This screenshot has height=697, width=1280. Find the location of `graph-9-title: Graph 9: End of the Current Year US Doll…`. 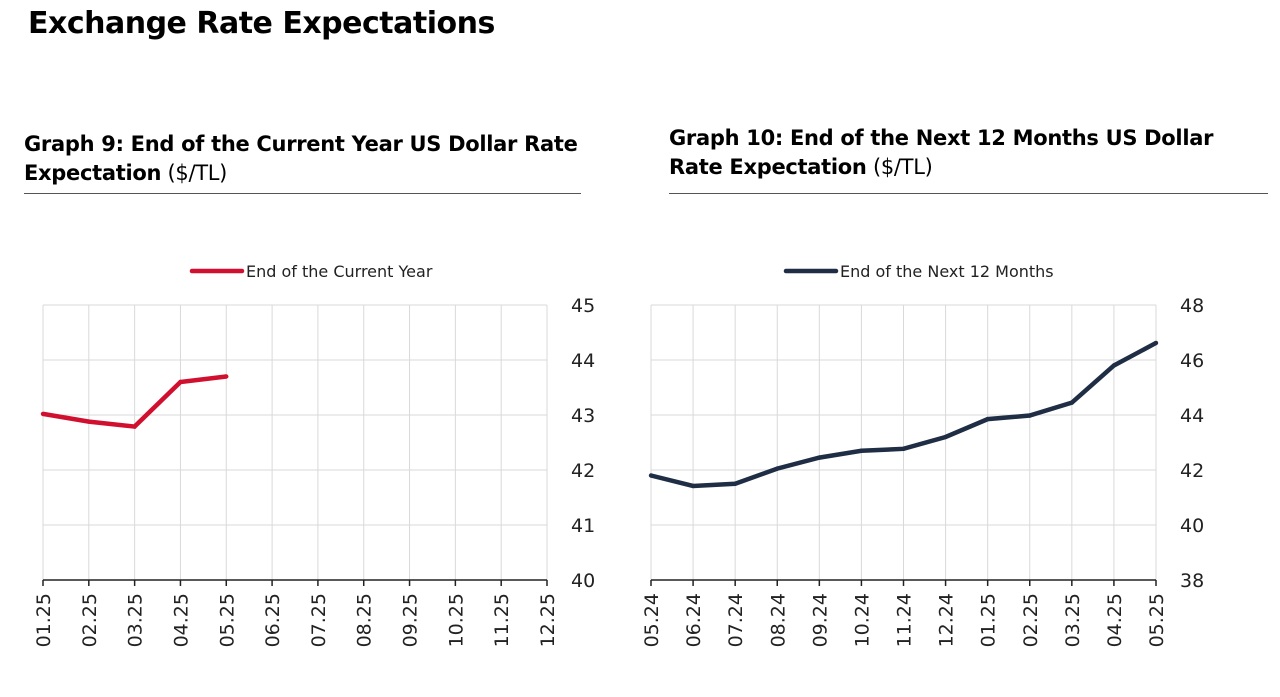

graph-9-title: Graph 9: End of the Current Year US Doll… is located at coordinates (324, 159).